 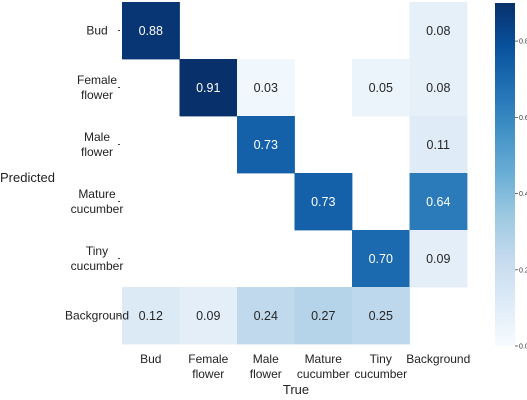 I want to click on colorbar-tick-label: 0.0, so click(x=523, y=347).